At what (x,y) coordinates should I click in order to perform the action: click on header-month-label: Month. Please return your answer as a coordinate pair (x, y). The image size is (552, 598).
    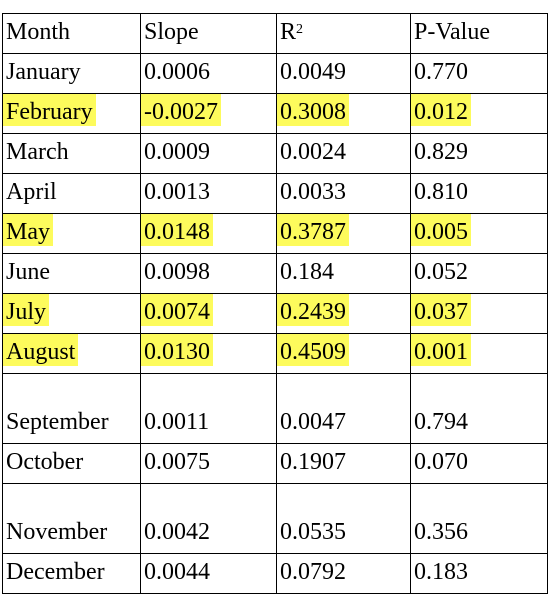
    Looking at the image, I should click on (38, 32).